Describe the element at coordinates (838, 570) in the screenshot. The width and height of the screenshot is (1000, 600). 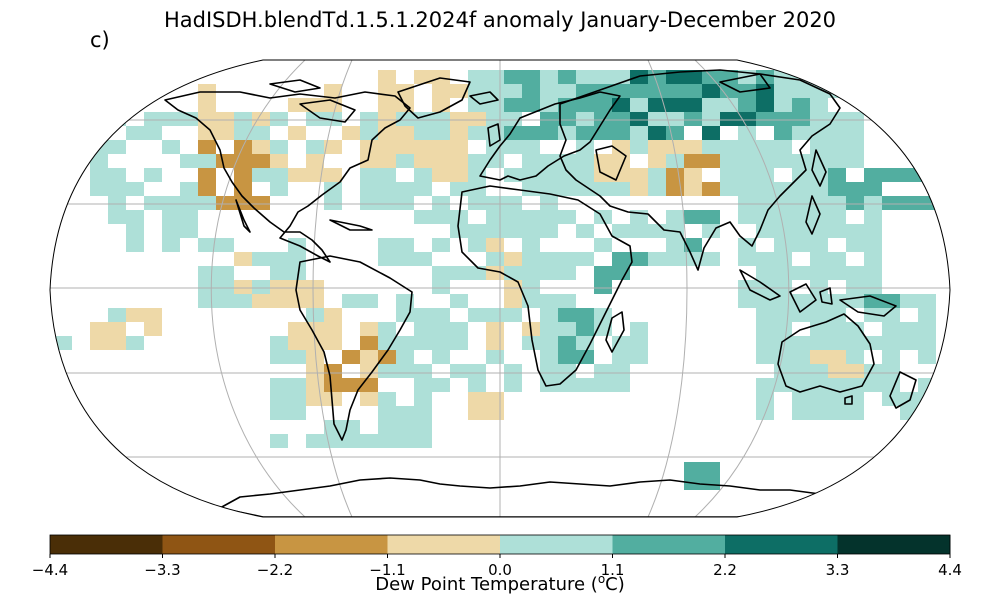
I see `colorbar-tick-label: 3.3` at that location.